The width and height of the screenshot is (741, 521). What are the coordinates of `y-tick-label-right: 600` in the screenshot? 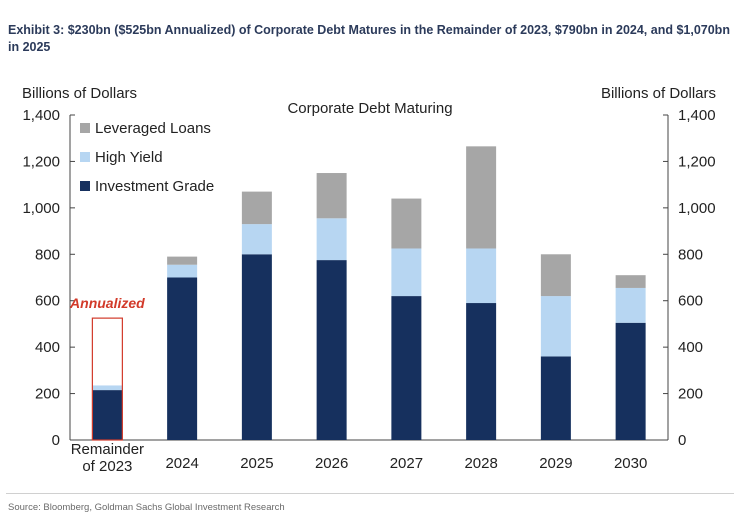 It's located at (690, 301).